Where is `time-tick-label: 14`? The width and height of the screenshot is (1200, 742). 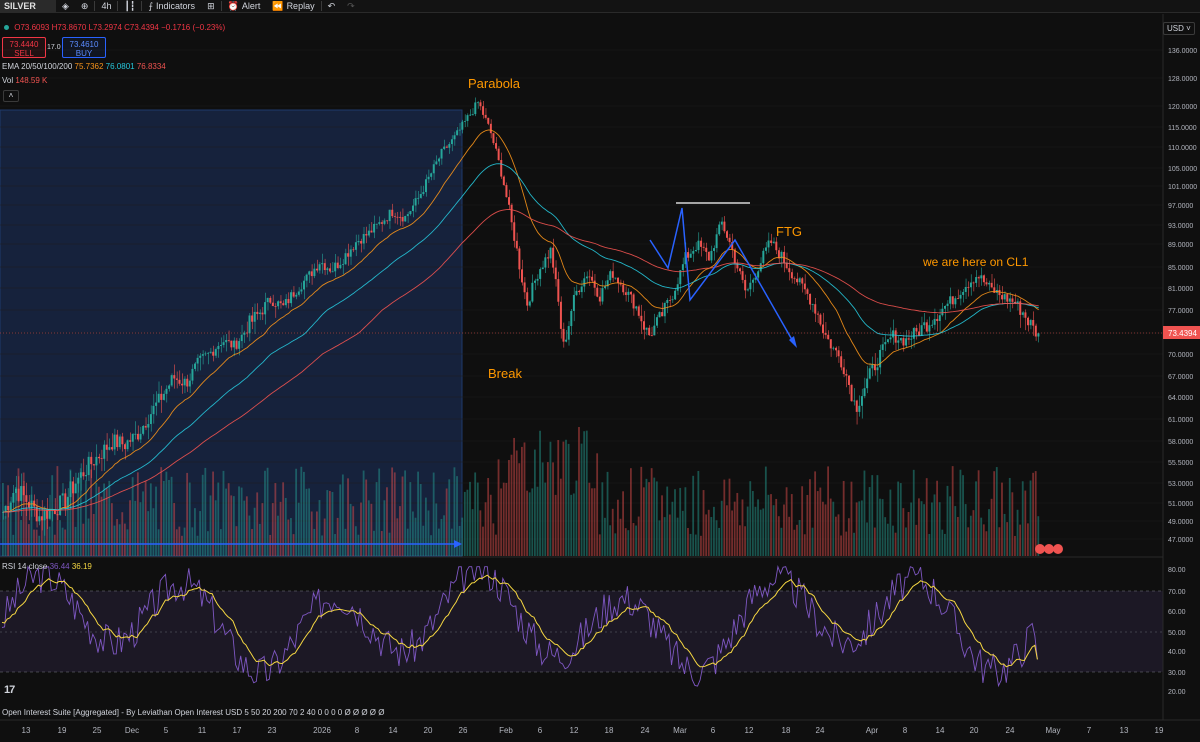
time-tick-label: 14 is located at coordinates (393, 730).